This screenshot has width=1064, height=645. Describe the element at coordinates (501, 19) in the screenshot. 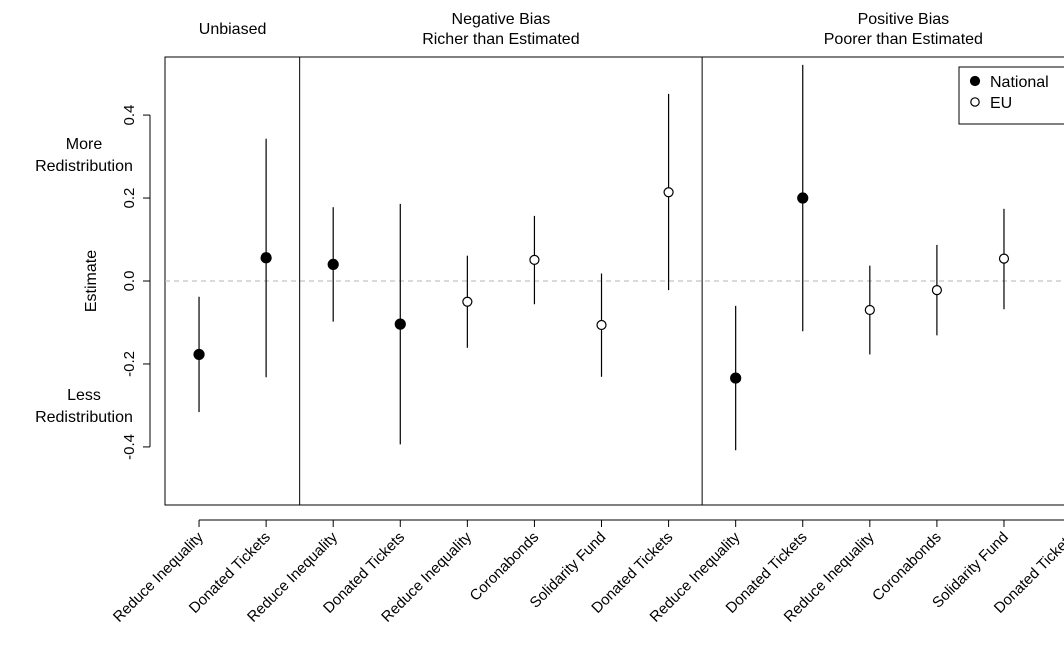

I see `panel-title: Negative Bias` at that location.